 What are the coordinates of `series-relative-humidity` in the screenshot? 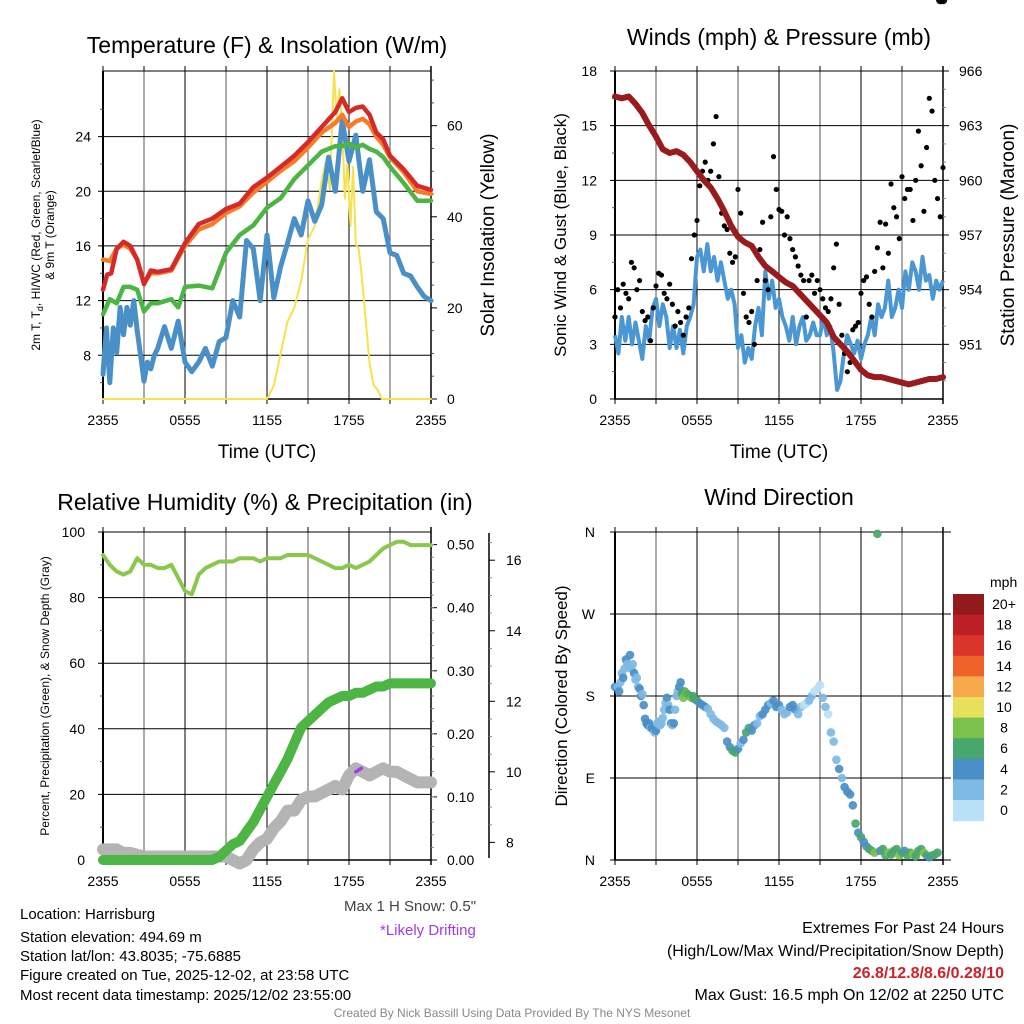 It's located at (267, 568).